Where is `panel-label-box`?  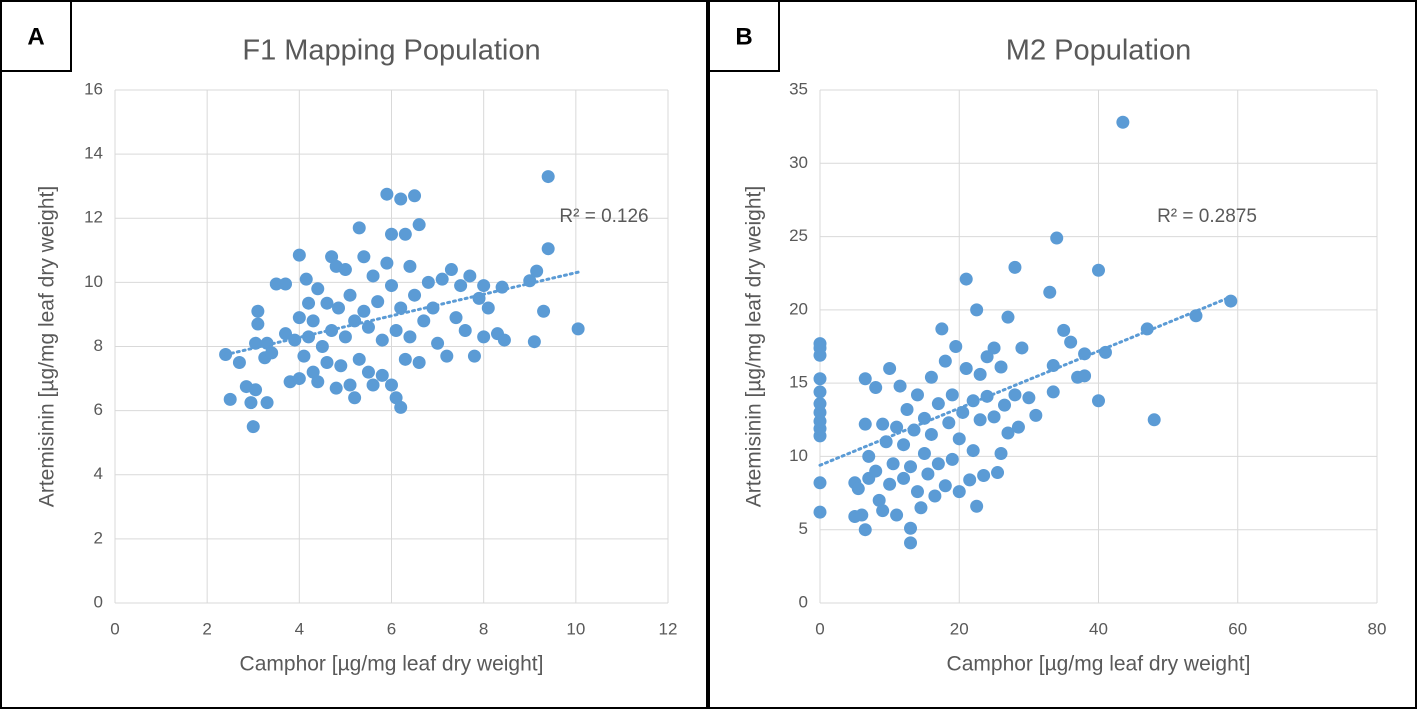
panel-label-box is located at coordinates (36, 36).